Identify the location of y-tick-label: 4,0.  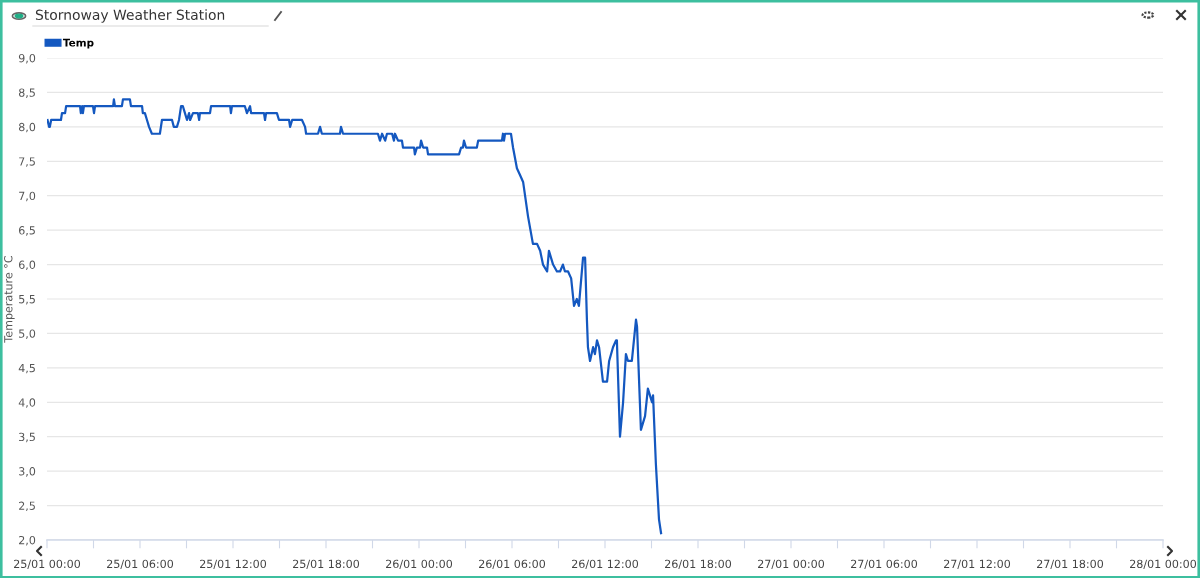
(27, 403).